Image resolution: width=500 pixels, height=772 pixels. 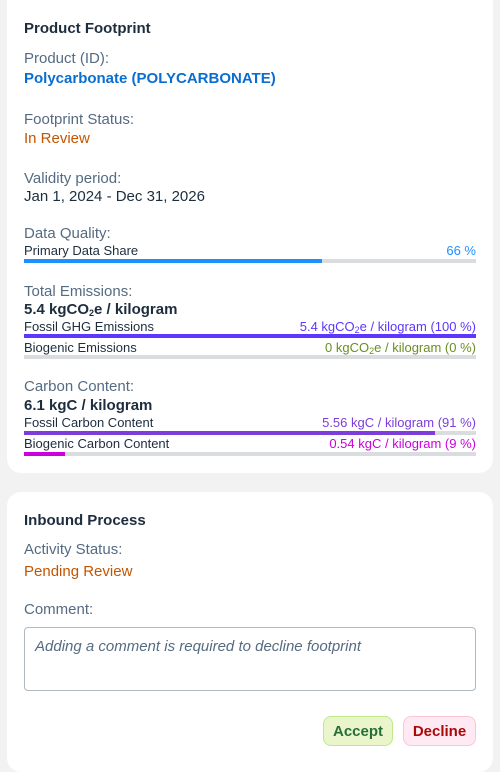 I want to click on biogenic-emissions-label: Biogenic Emissions, so click(x=80, y=347).